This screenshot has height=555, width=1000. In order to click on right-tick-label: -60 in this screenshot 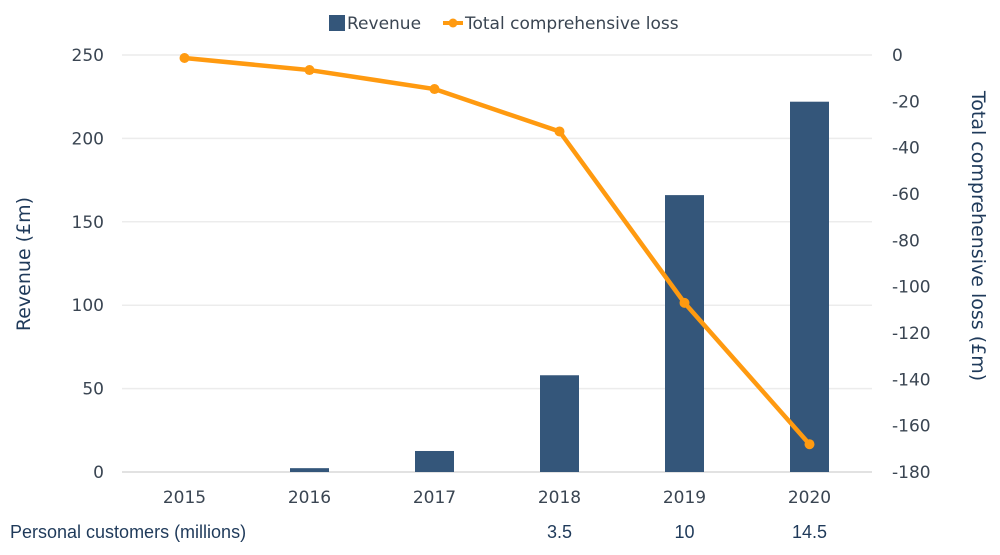, I will do `click(906, 195)`.